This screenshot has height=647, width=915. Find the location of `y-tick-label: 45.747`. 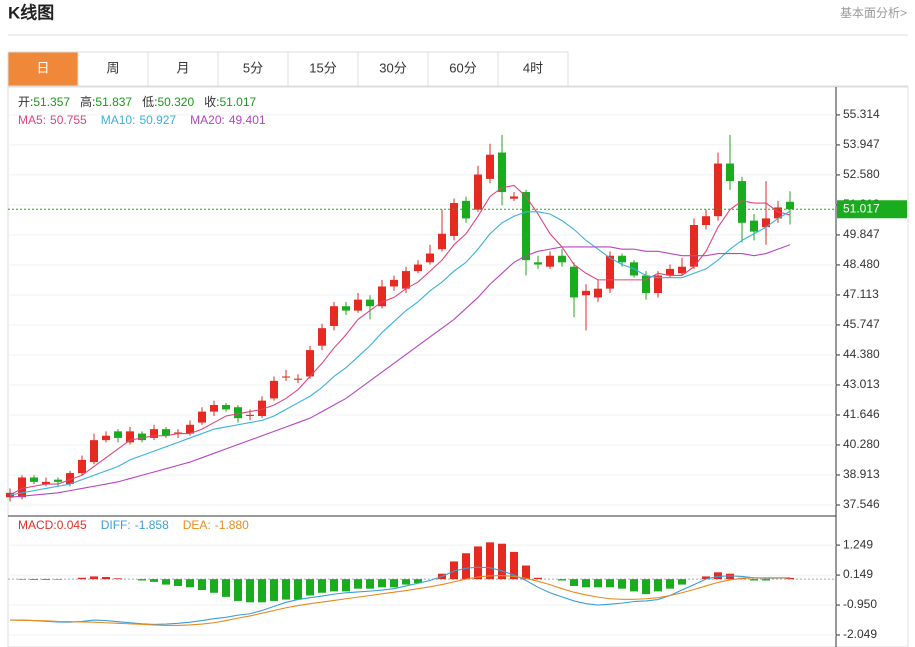

y-tick-label: 45.747 is located at coordinates (861, 324).